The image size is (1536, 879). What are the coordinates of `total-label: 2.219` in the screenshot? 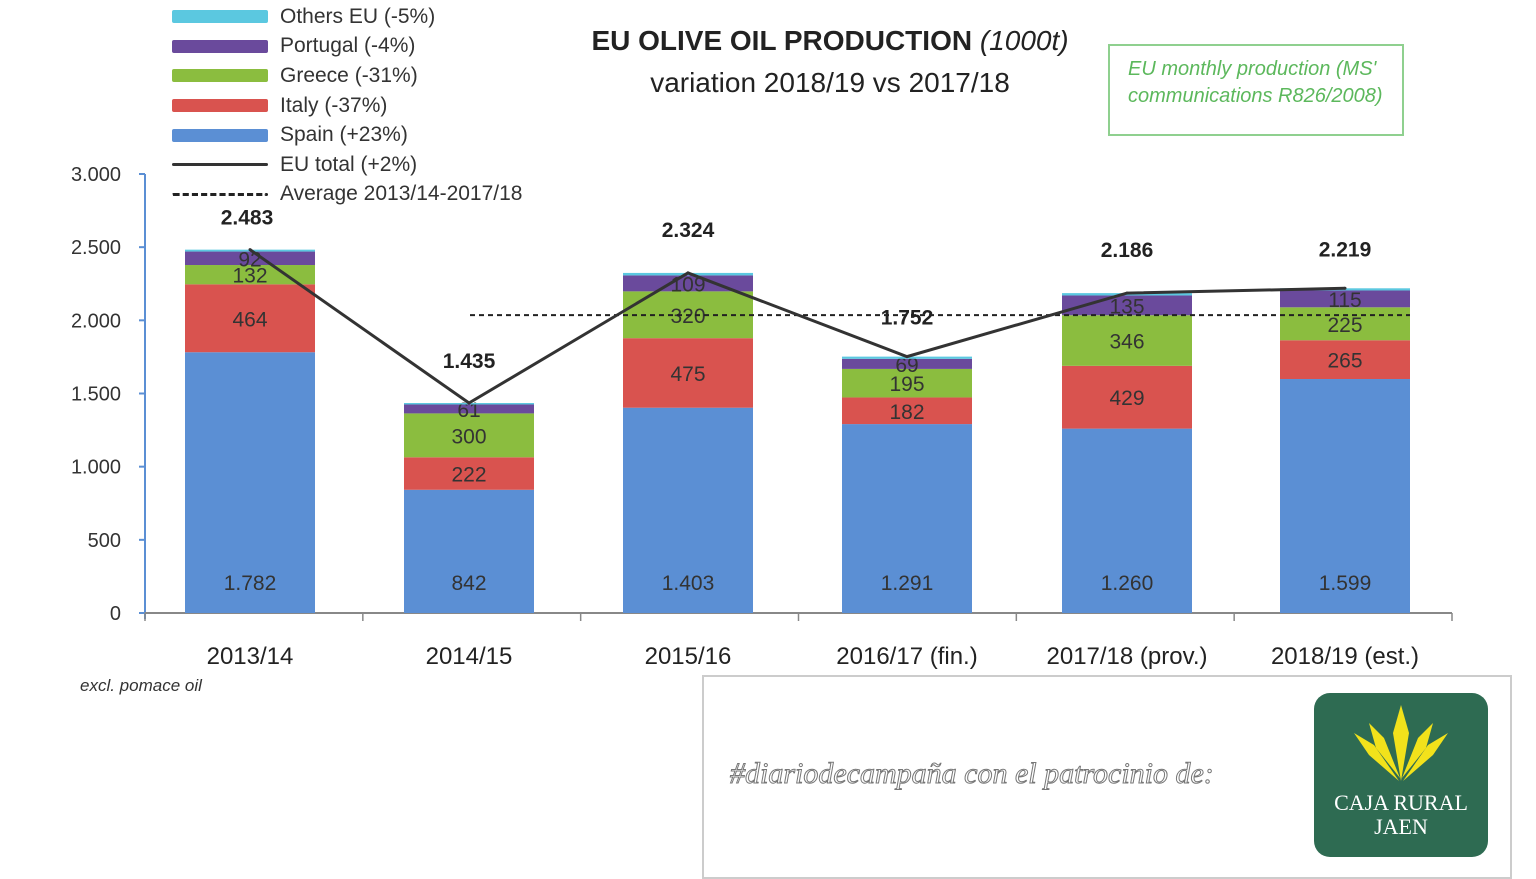 It's located at (1345, 249).